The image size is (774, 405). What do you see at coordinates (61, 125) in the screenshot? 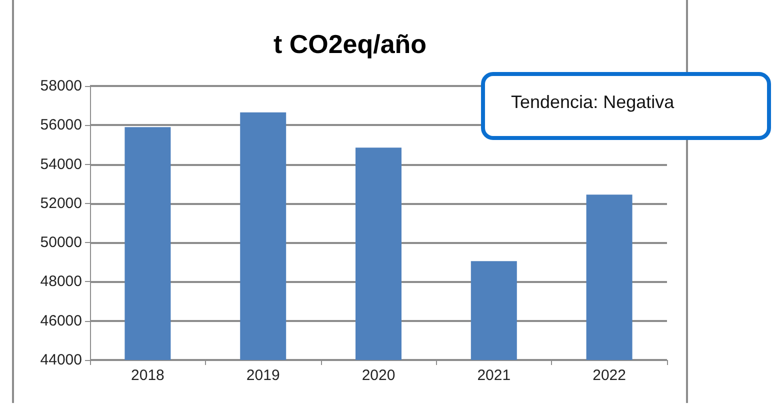
I see `y-tick-label: 56000` at bounding box center [61, 125].